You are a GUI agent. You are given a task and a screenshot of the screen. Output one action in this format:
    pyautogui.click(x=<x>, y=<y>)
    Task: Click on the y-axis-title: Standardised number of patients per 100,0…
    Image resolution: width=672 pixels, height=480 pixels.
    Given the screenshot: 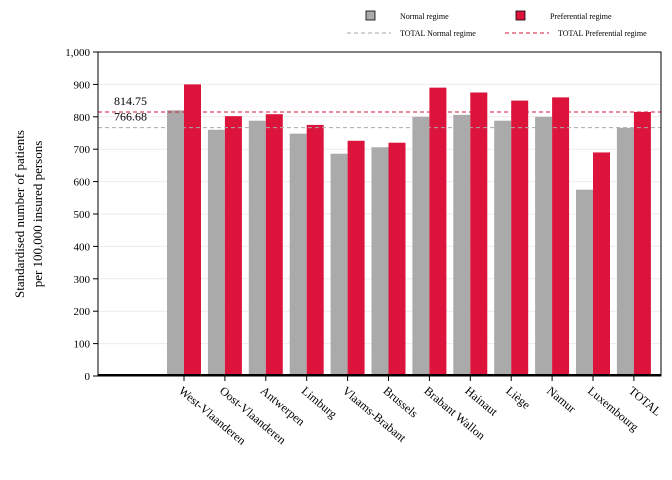 What is the action you would take?
    pyautogui.click(x=28, y=214)
    